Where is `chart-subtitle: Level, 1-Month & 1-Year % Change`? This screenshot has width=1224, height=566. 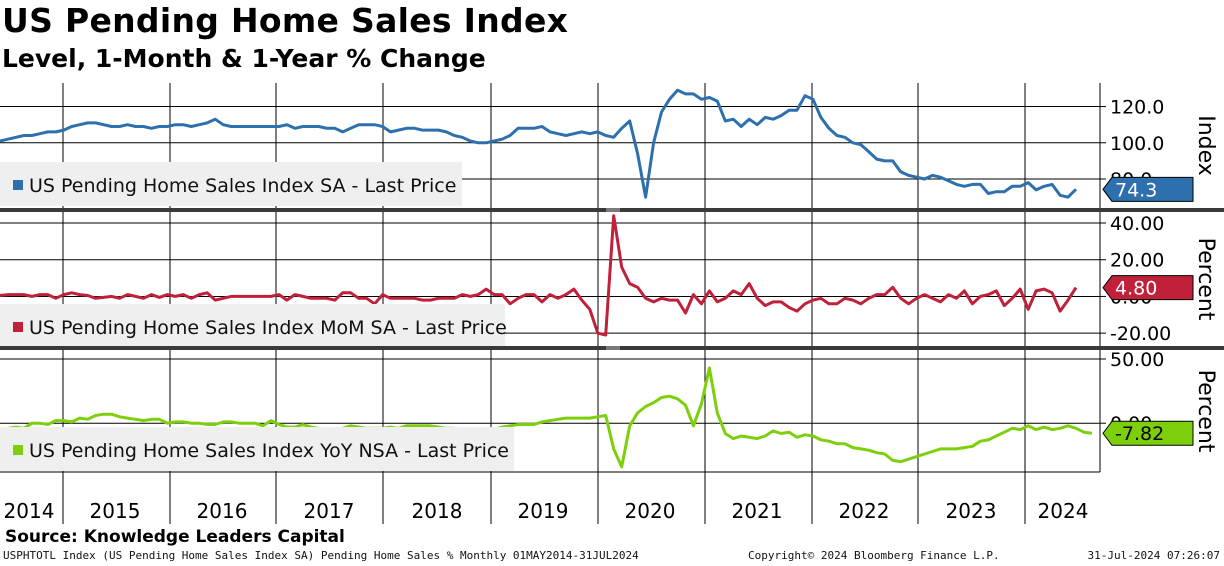 chart-subtitle: Level, 1-Month & 1-Year % Change is located at coordinates (244, 58).